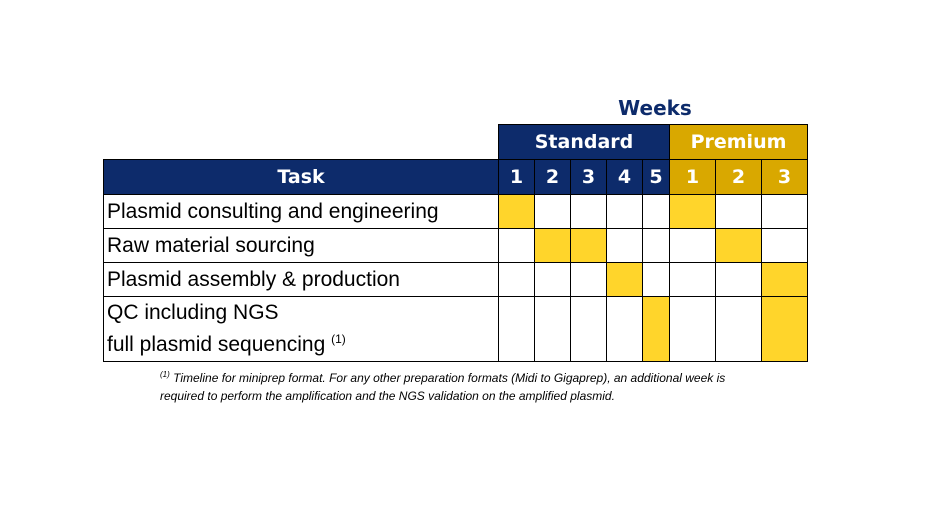 This screenshot has width=936, height=520. Describe the element at coordinates (301, 245) in the screenshot. I see `task-name: Raw material sourcing` at that location.